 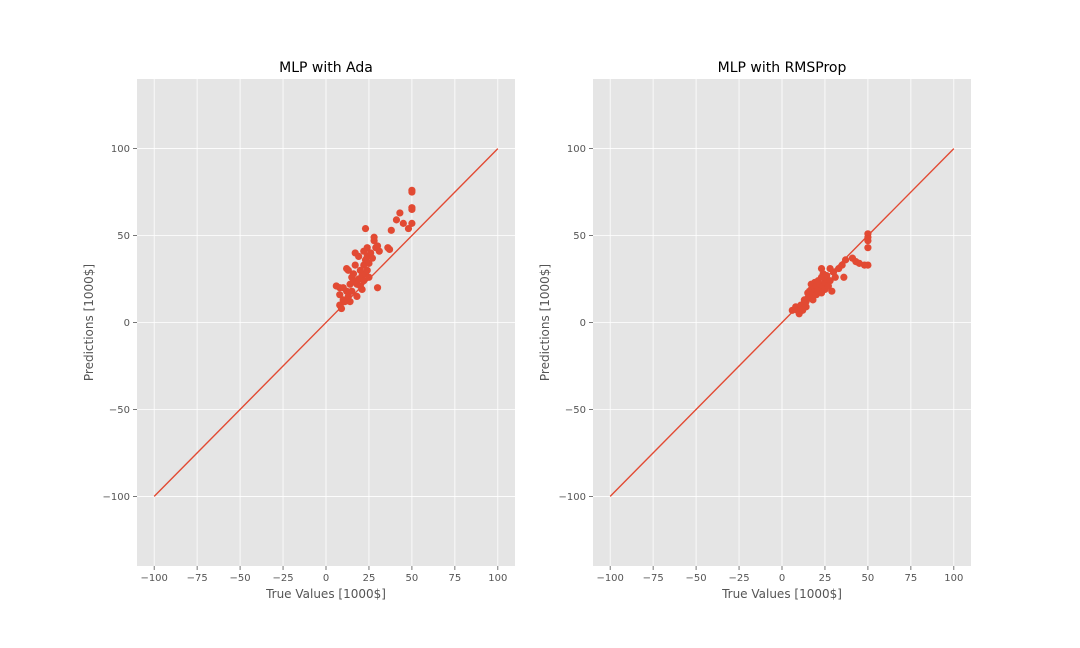 I want to click on chart-title-rmsprop: MLP with RMSProp, so click(x=782, y=68).